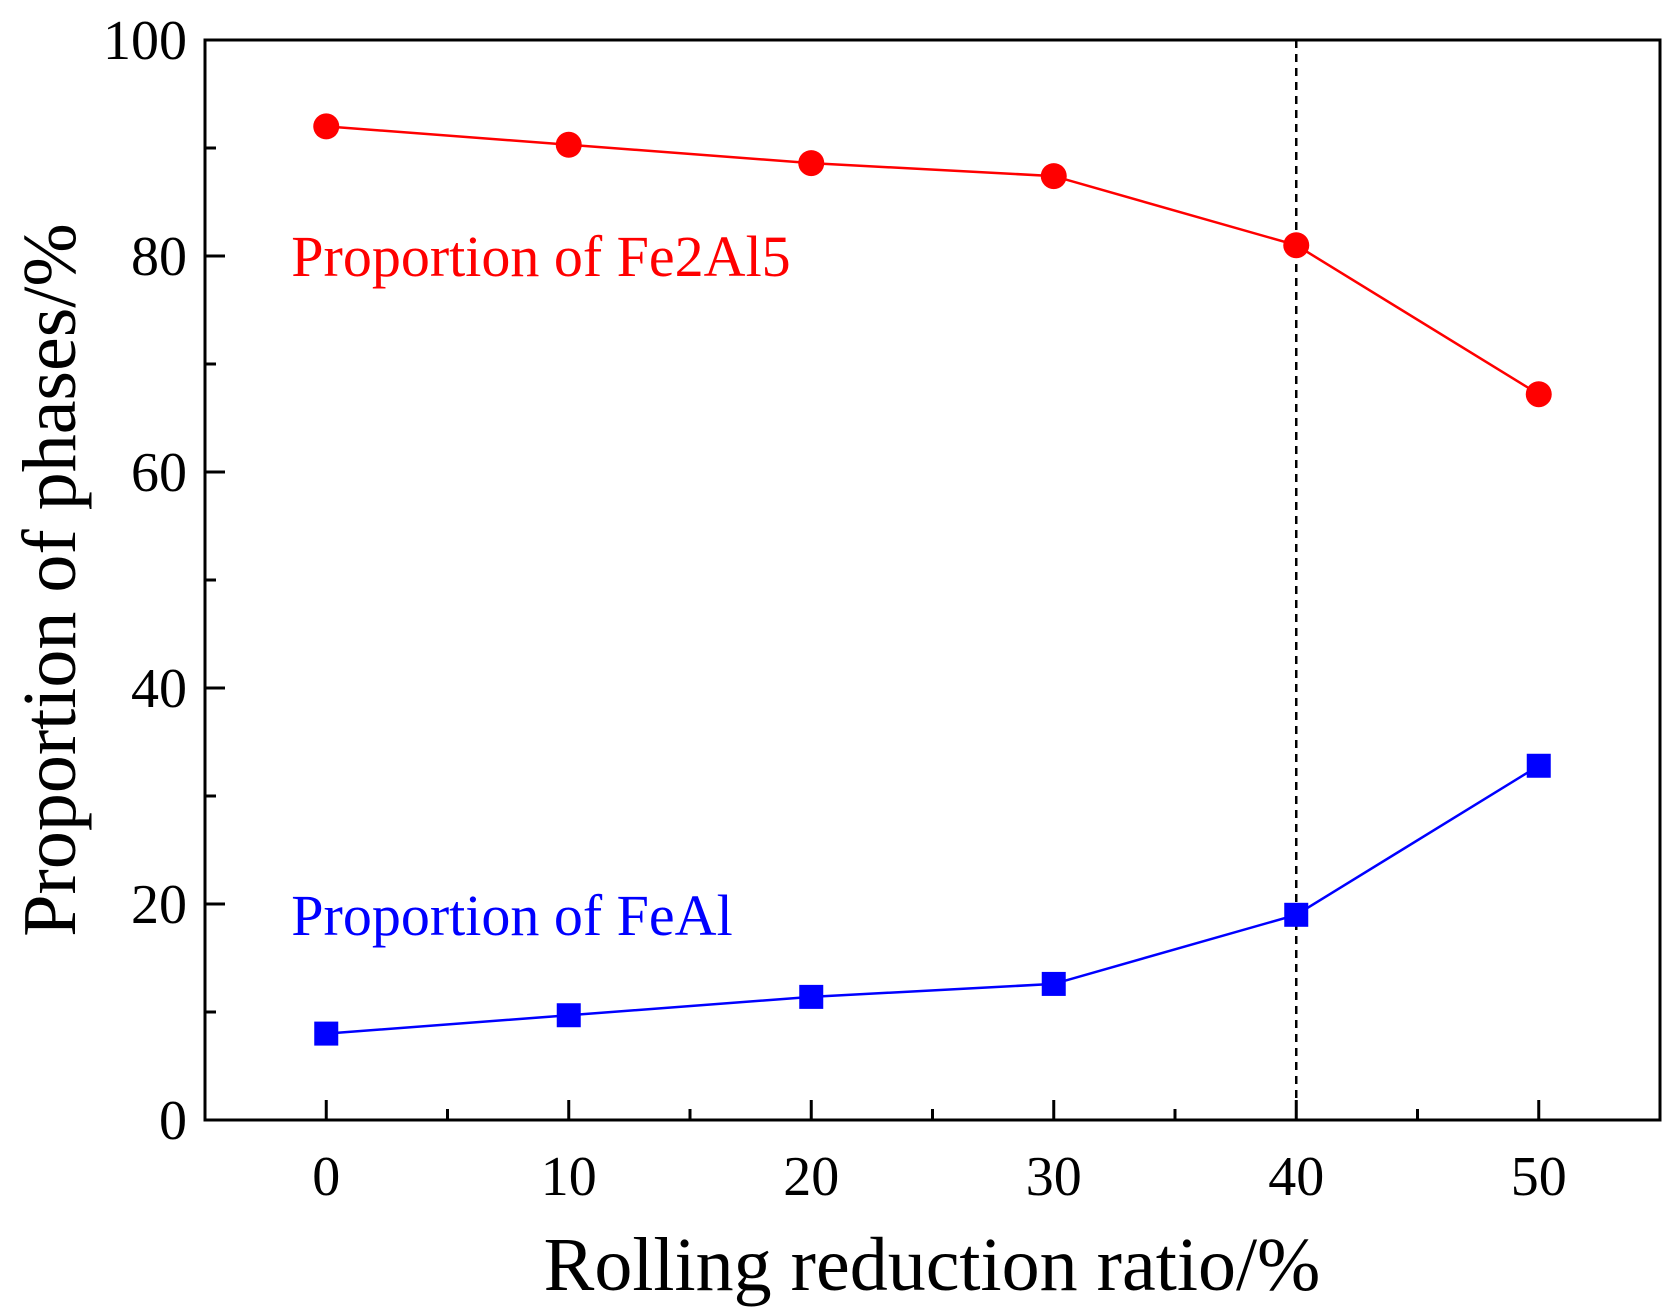 Image resolution: width=1678 pixels, height=1315 pixels. I want to click on y-tick-label-20: 20, so click(159, 905).